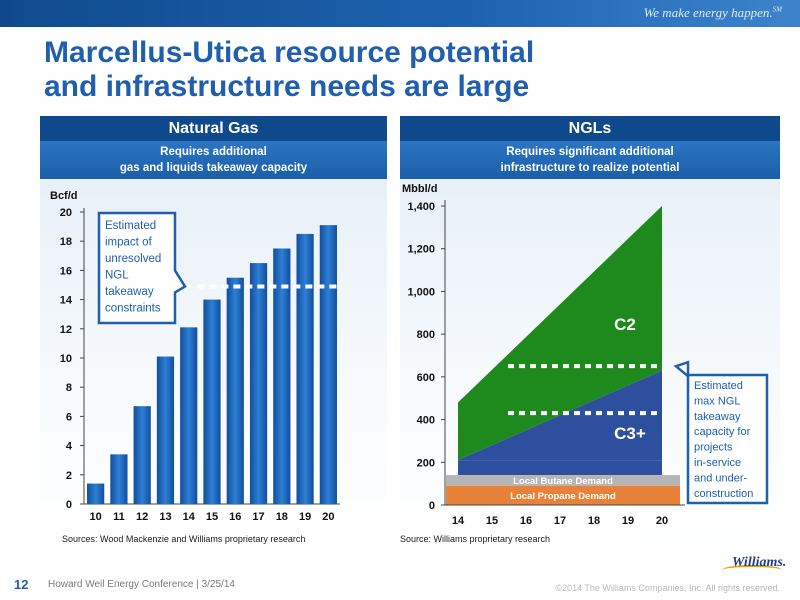  I want to click on natural-gas-heading: Natural Gas, so click(213, 128).